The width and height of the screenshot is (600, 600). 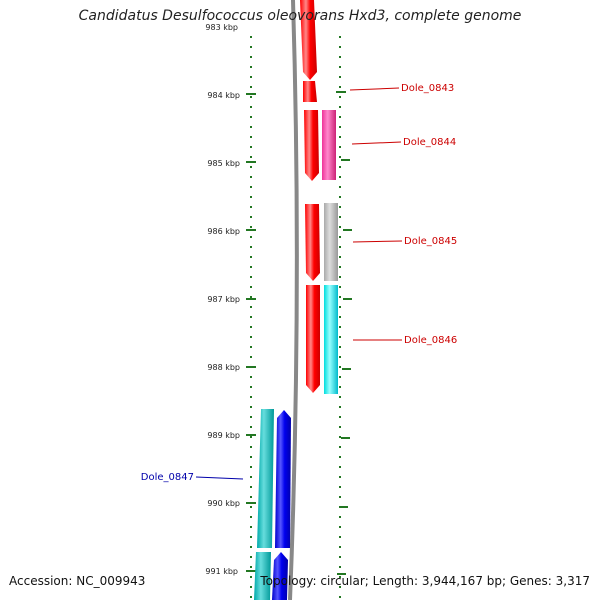 I want to click on tick-991: 991 kbp, so click(x=275, y=571).